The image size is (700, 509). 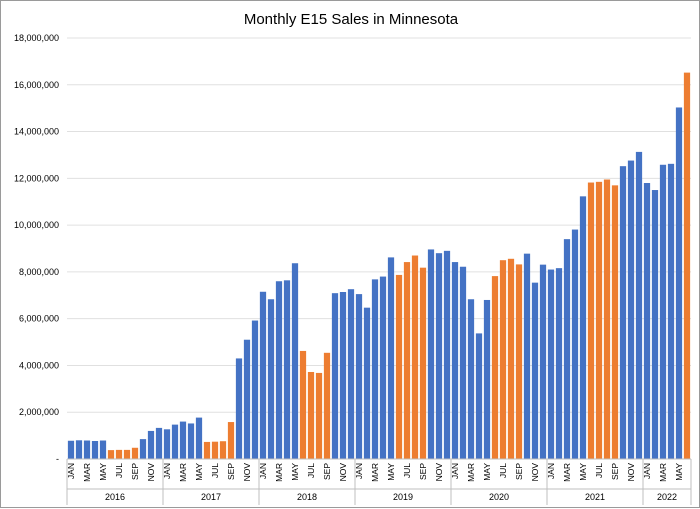 What do you see at coordinates (36, 85) in the screenshot?
I see `y-tick-label: 16,000,000` at bounding box center [36, 85].